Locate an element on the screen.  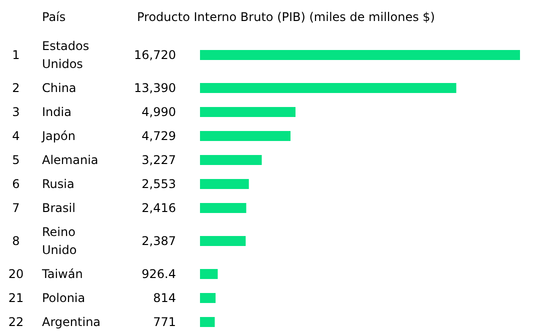
data-label: 13,390 is located at coordinates (155, 88).